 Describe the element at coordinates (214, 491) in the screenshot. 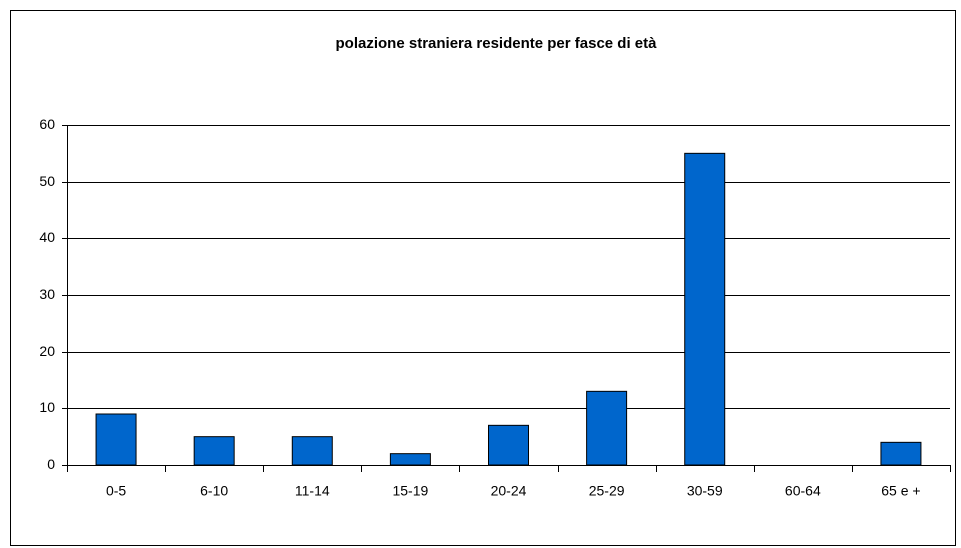

I see `x-tick-label: 6-10` at that location.